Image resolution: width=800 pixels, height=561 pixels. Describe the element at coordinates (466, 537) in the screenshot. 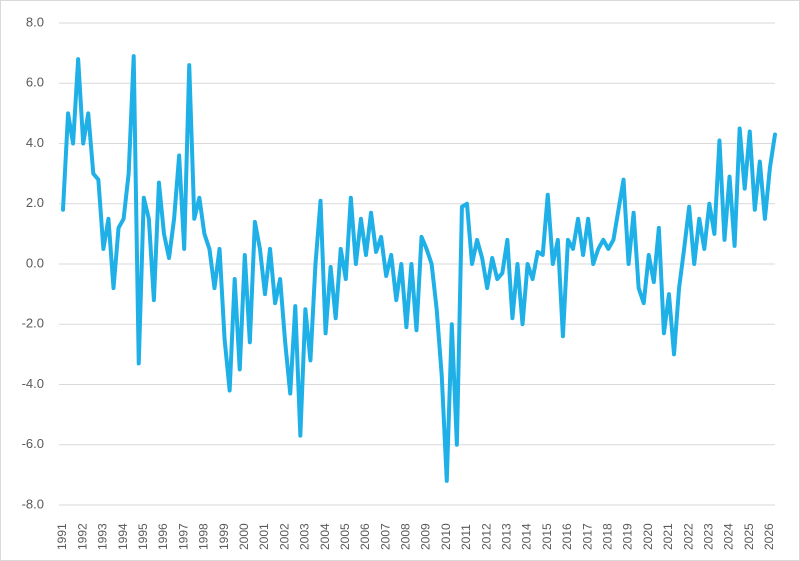

I see `x-tick-label: 2011` at that location.